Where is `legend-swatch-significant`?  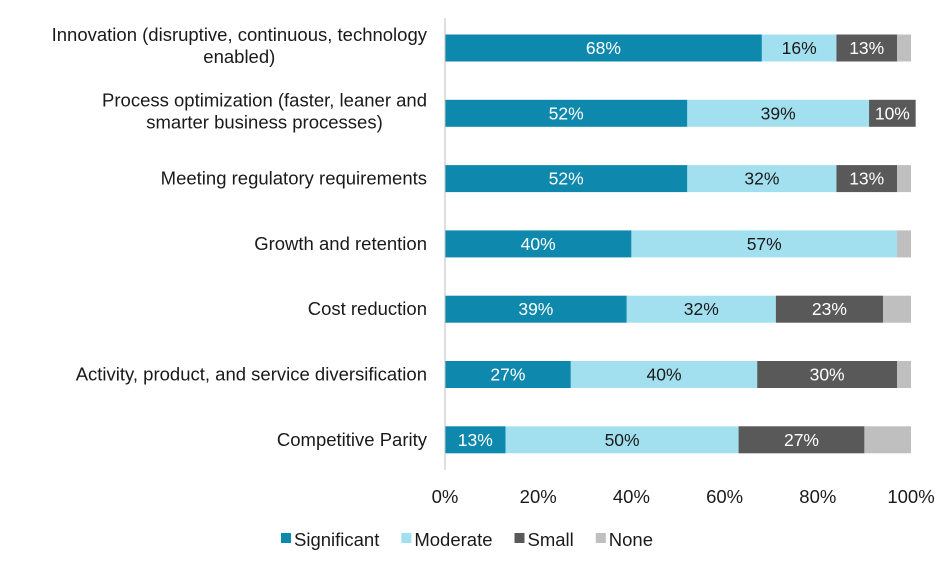
legend-swatch-significant is located at coordinates (286, 538).